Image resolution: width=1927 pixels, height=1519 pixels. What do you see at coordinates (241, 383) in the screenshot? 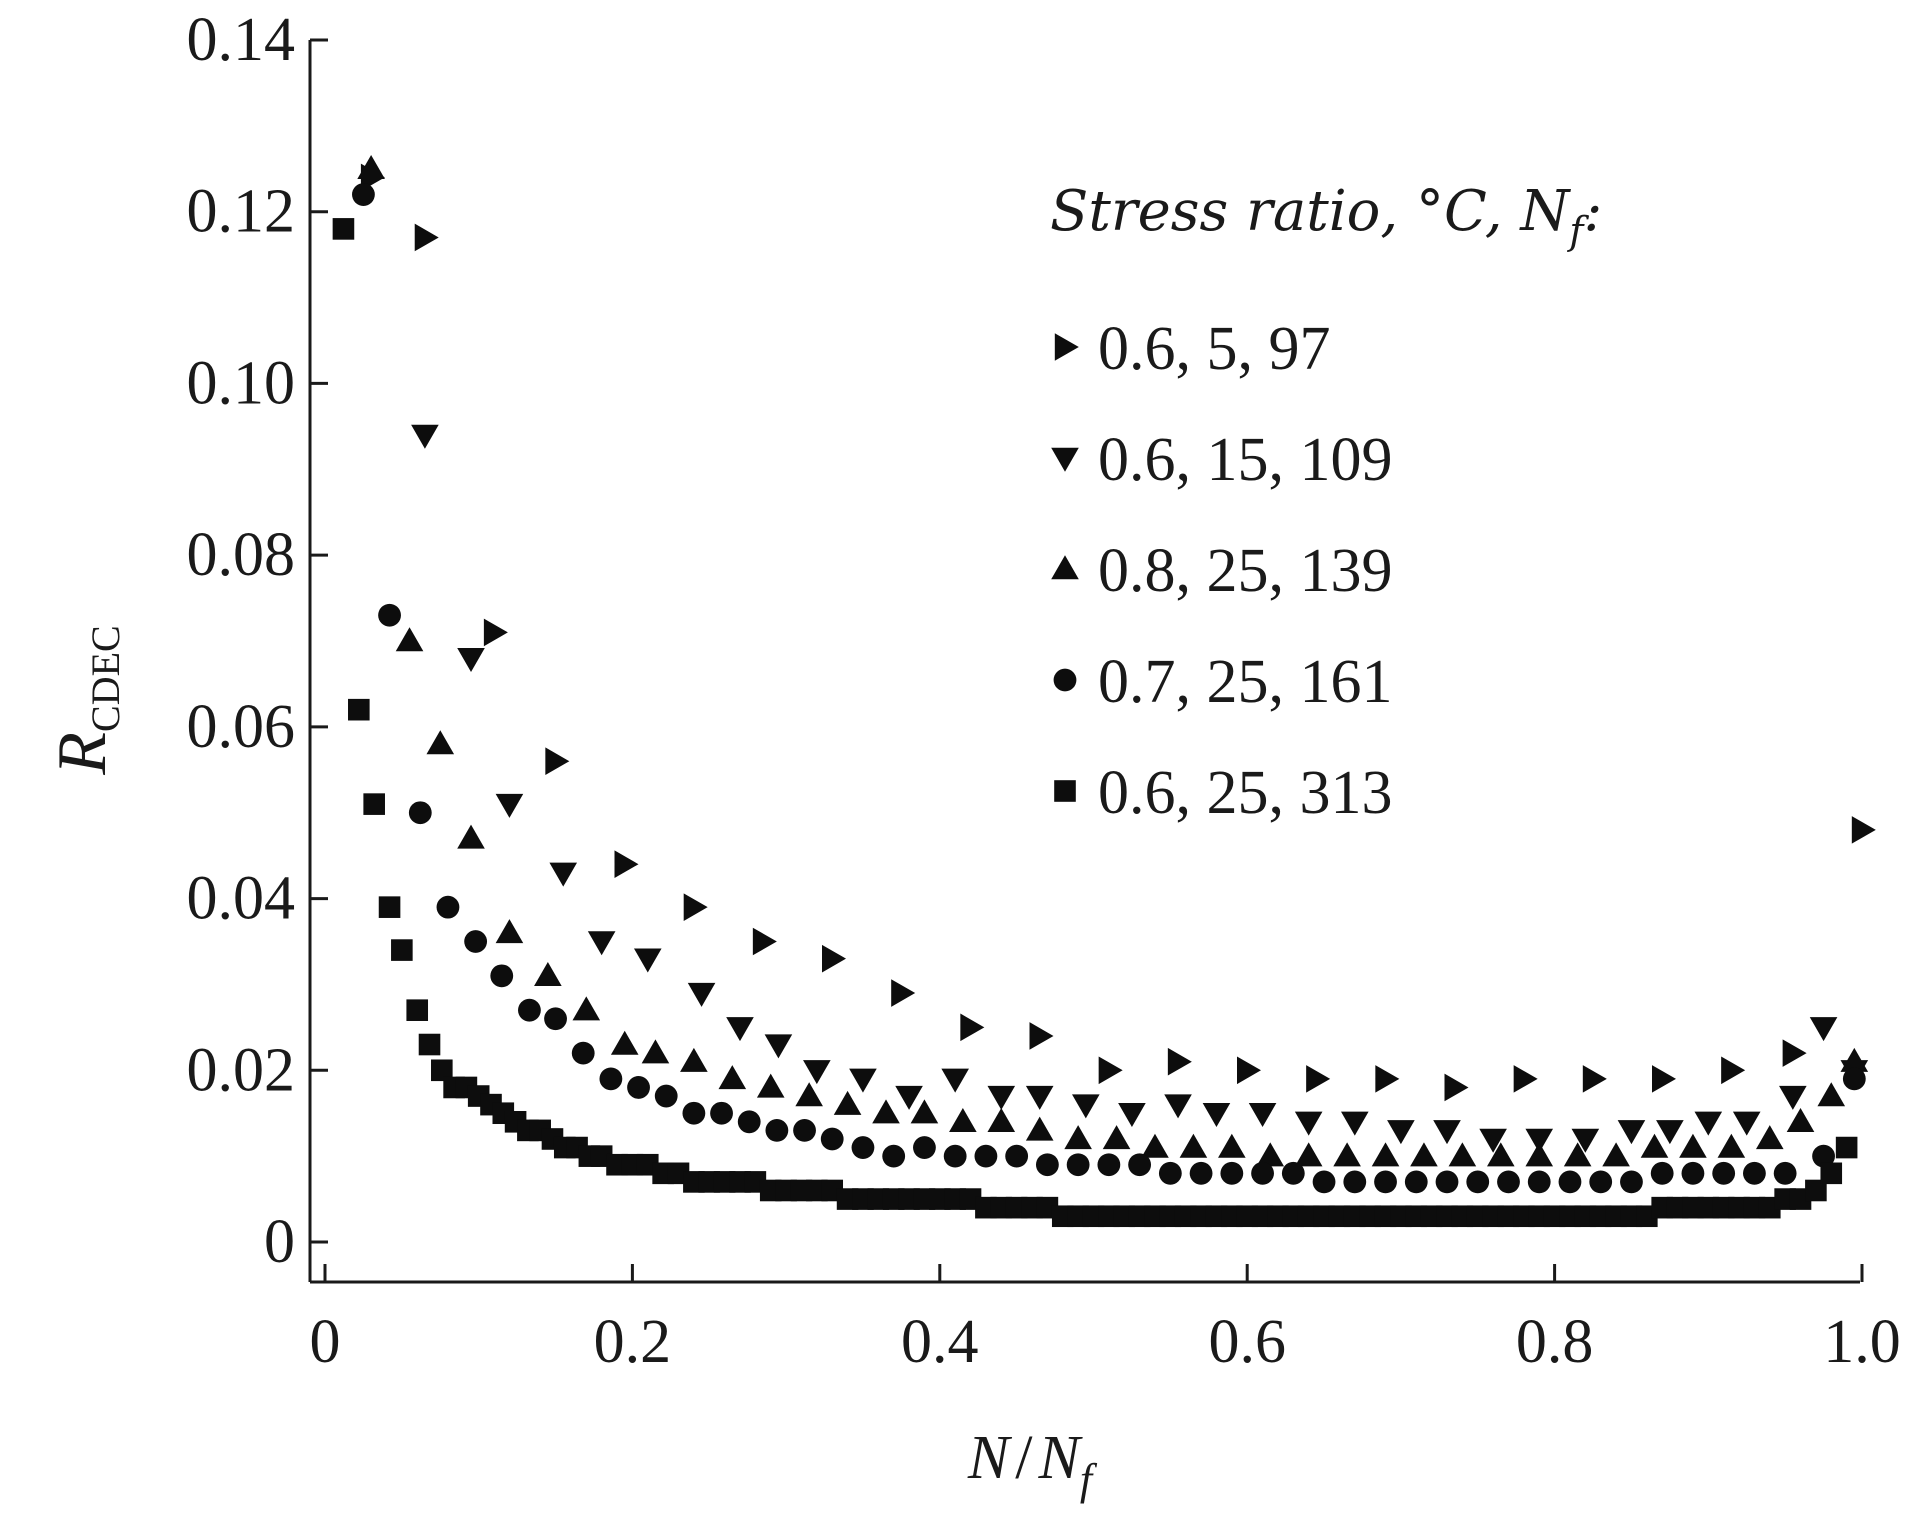
I see `y-tick-label: 0.10` at bounding box center [241, 383].